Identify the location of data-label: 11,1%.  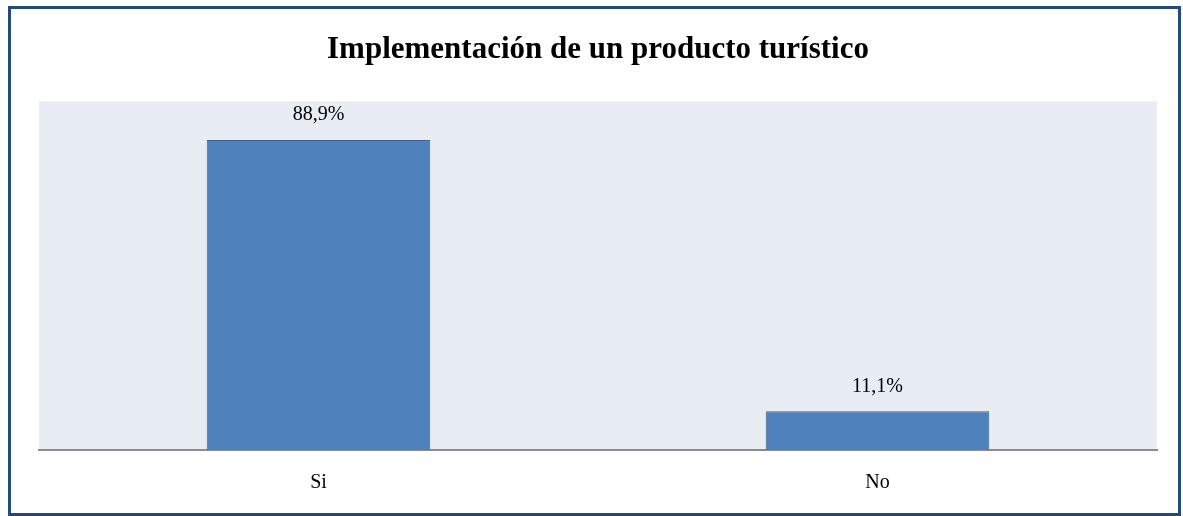
(877, 384).